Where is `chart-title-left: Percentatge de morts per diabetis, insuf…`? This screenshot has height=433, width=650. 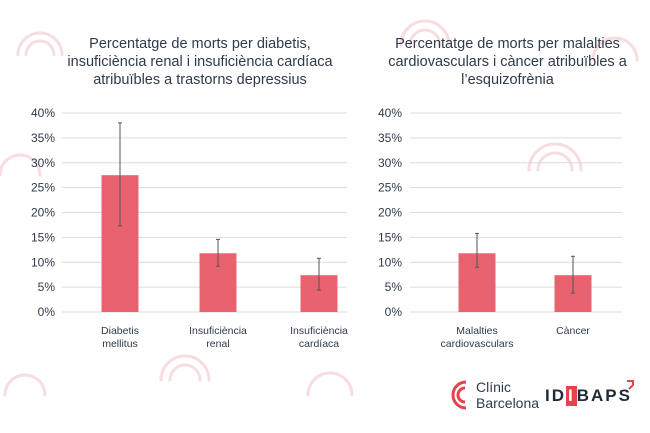 chart-title-left: Percentatge de morts per diabetis, insuf… is located at coordinates (200, 62).